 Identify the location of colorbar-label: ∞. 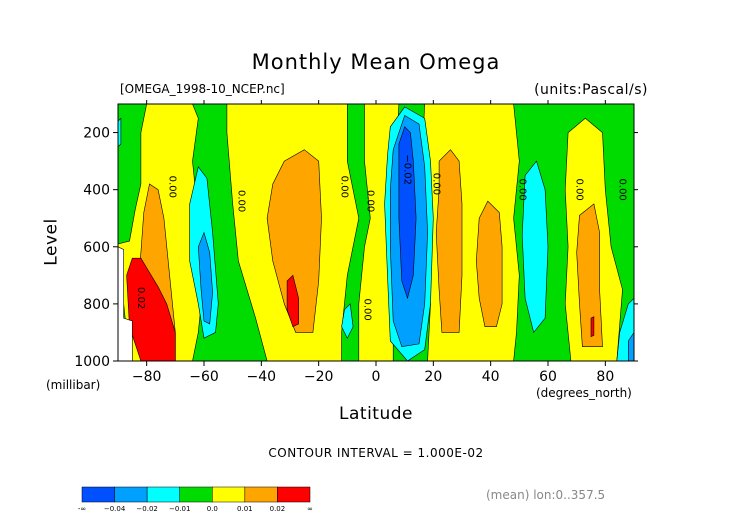
(310, 509).